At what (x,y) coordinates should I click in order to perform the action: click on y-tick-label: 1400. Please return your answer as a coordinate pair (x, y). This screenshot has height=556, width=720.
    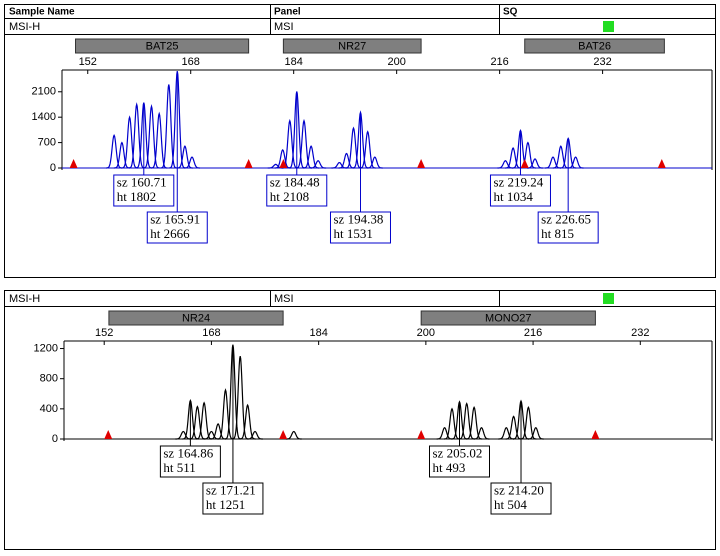
    Looking at the image, I should click on (44, 117).